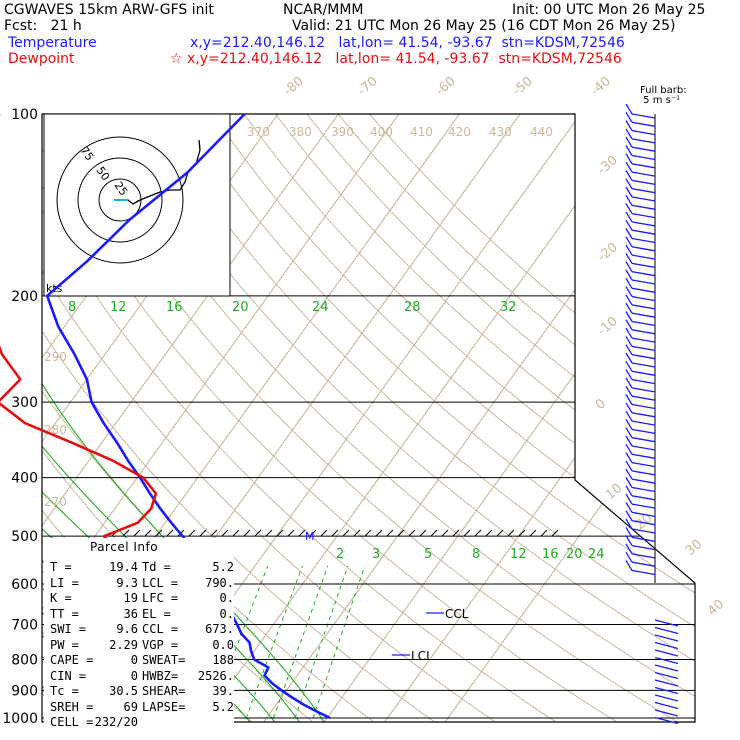 This screenshot has height=740, width=740. What do you see at coordinates (294, 86) in the screenshot?
I see `isotherm-label: -80` at bounding box center [294, 86].